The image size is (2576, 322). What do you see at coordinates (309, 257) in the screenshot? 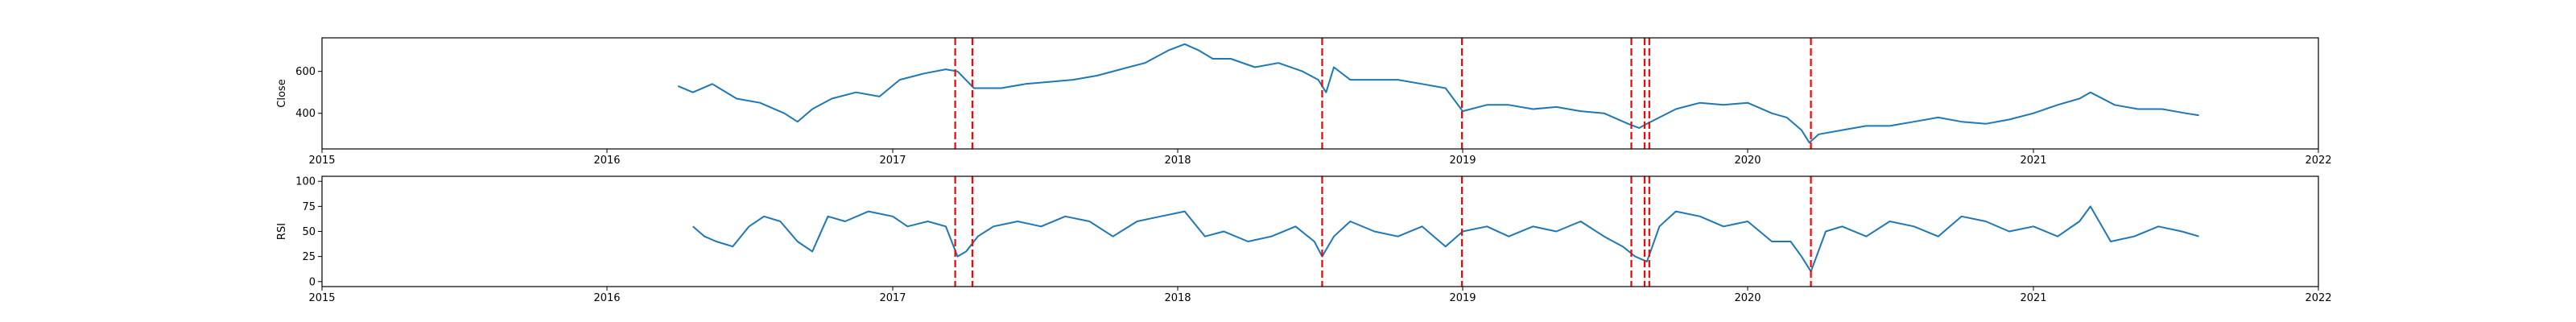
I see `y-tick-label: 25` at bounding box center [309, 257].